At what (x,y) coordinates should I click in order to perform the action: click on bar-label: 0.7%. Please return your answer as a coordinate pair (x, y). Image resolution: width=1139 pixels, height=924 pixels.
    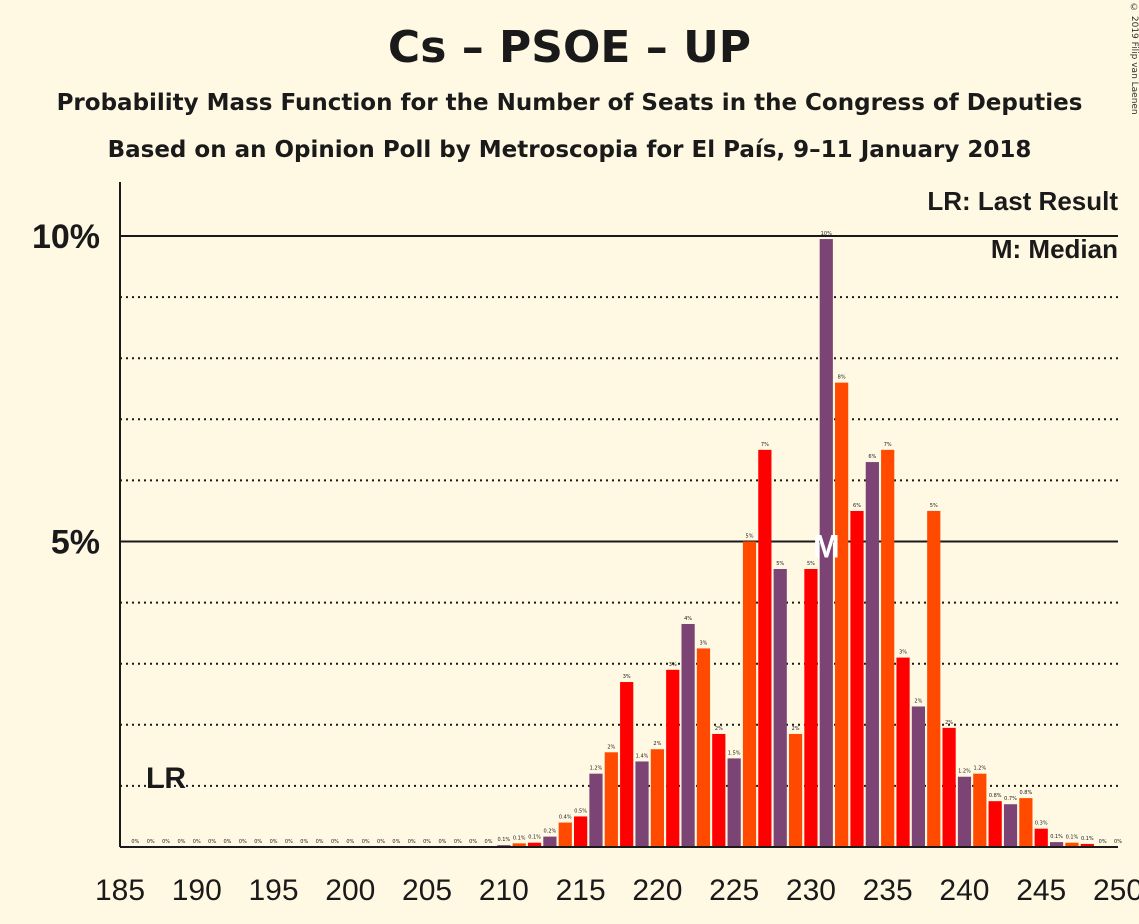
    Looking at the image, I should click on (1010, 799).